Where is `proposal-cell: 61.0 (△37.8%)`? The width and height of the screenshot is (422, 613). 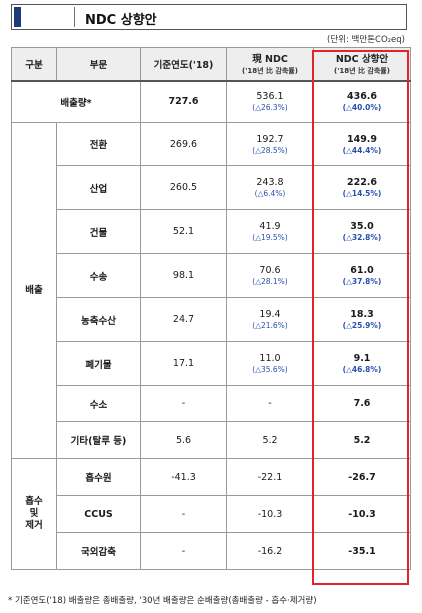 proposal-cell: 61.0 (△37.8%) is located at coordinates (362, 275).